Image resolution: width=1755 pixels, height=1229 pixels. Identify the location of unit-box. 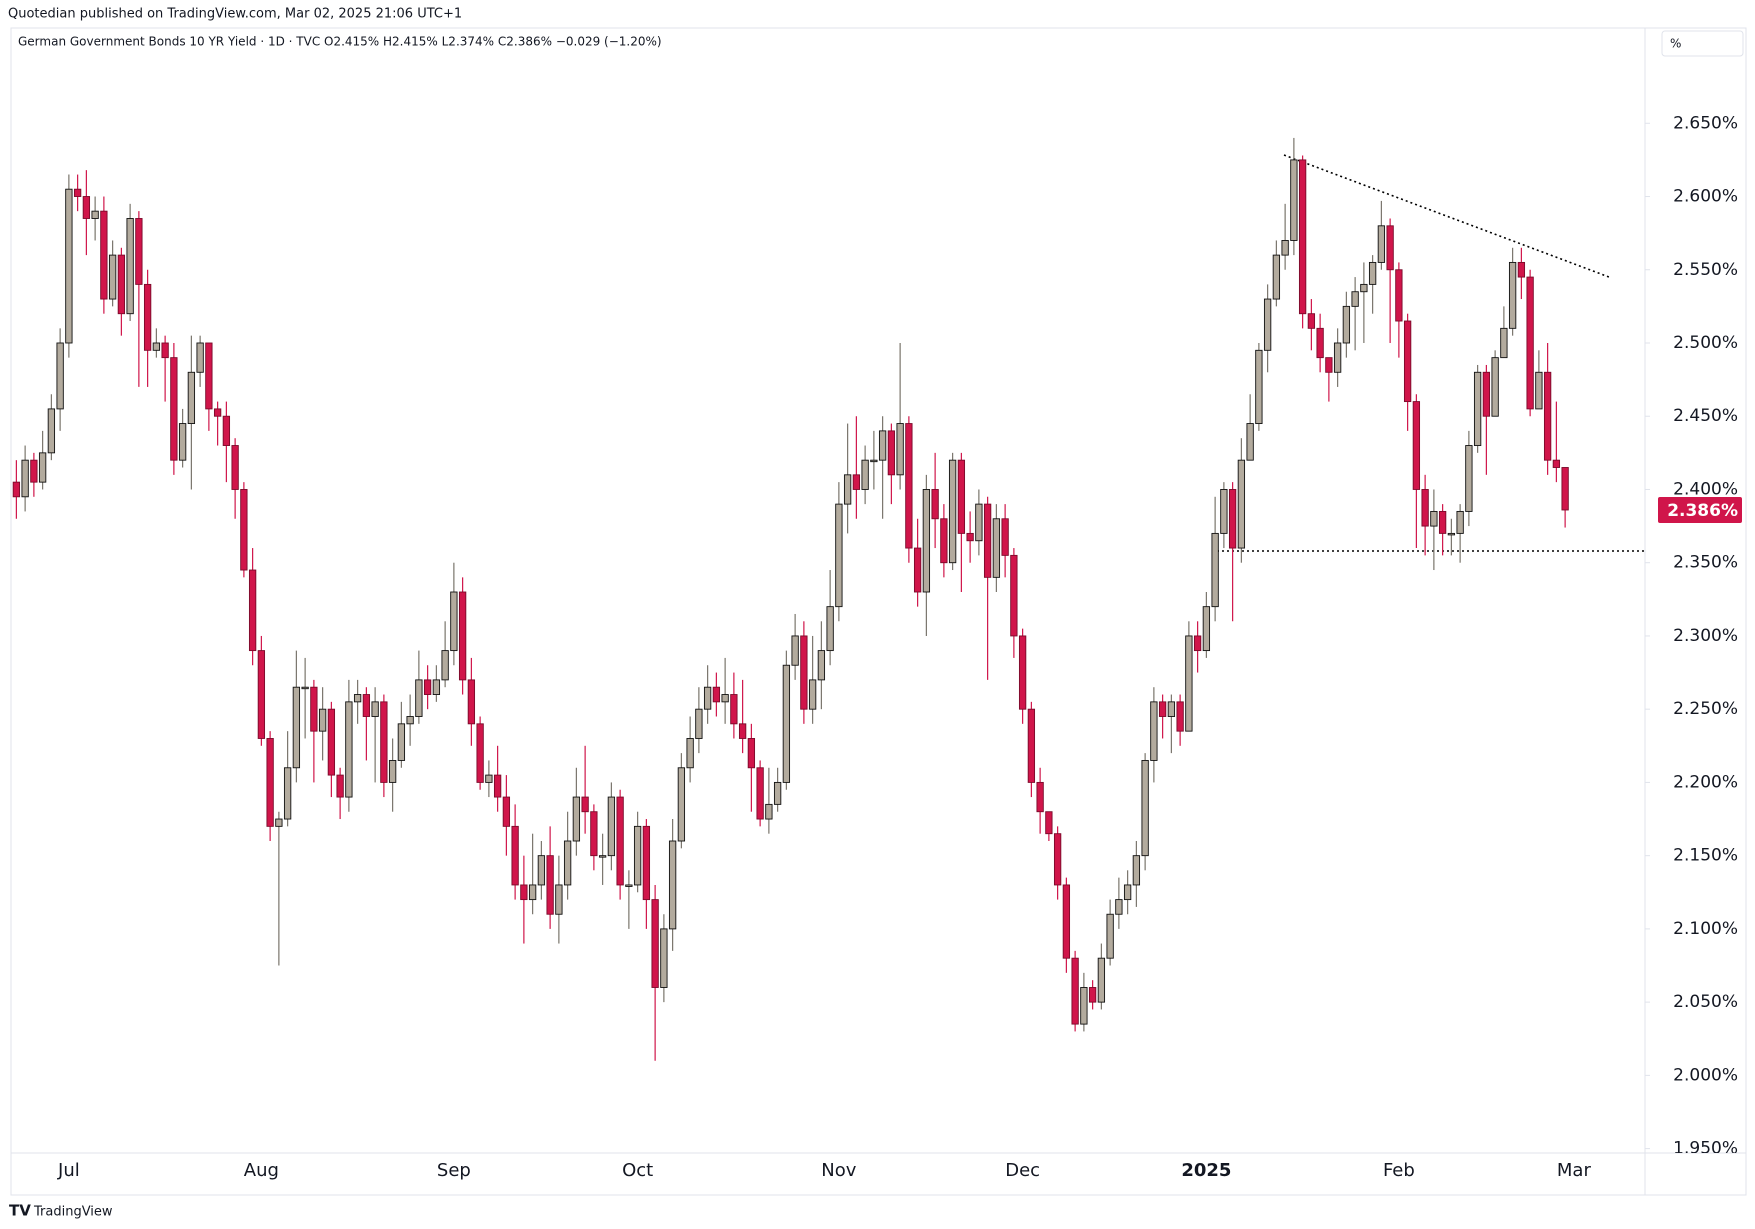
(1702, 43).